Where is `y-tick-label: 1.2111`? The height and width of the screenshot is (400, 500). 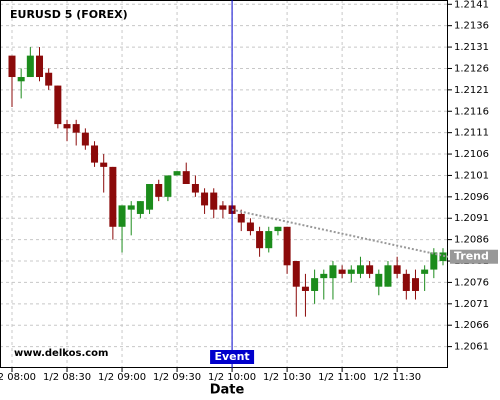
y-tick-label: 1.2111 is located at coordinates (471, 133).